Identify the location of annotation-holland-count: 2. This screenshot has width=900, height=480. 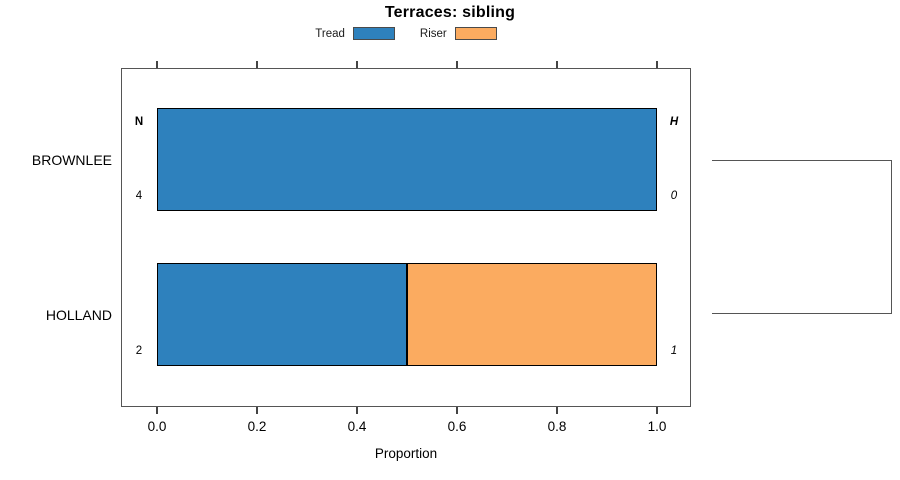
(139, 351).